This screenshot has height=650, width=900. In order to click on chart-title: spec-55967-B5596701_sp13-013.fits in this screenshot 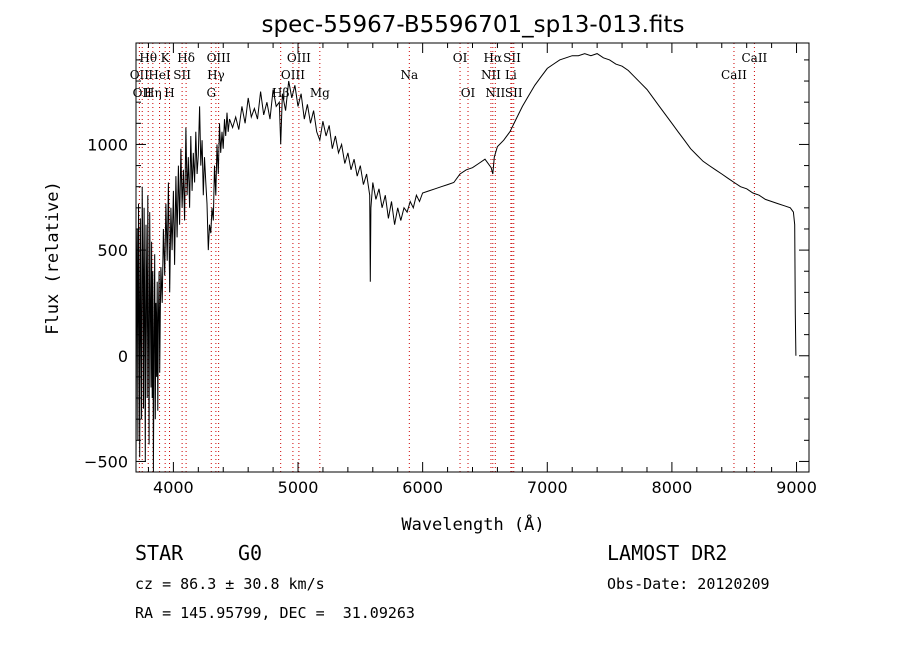, I will do `click(473, 25)`.